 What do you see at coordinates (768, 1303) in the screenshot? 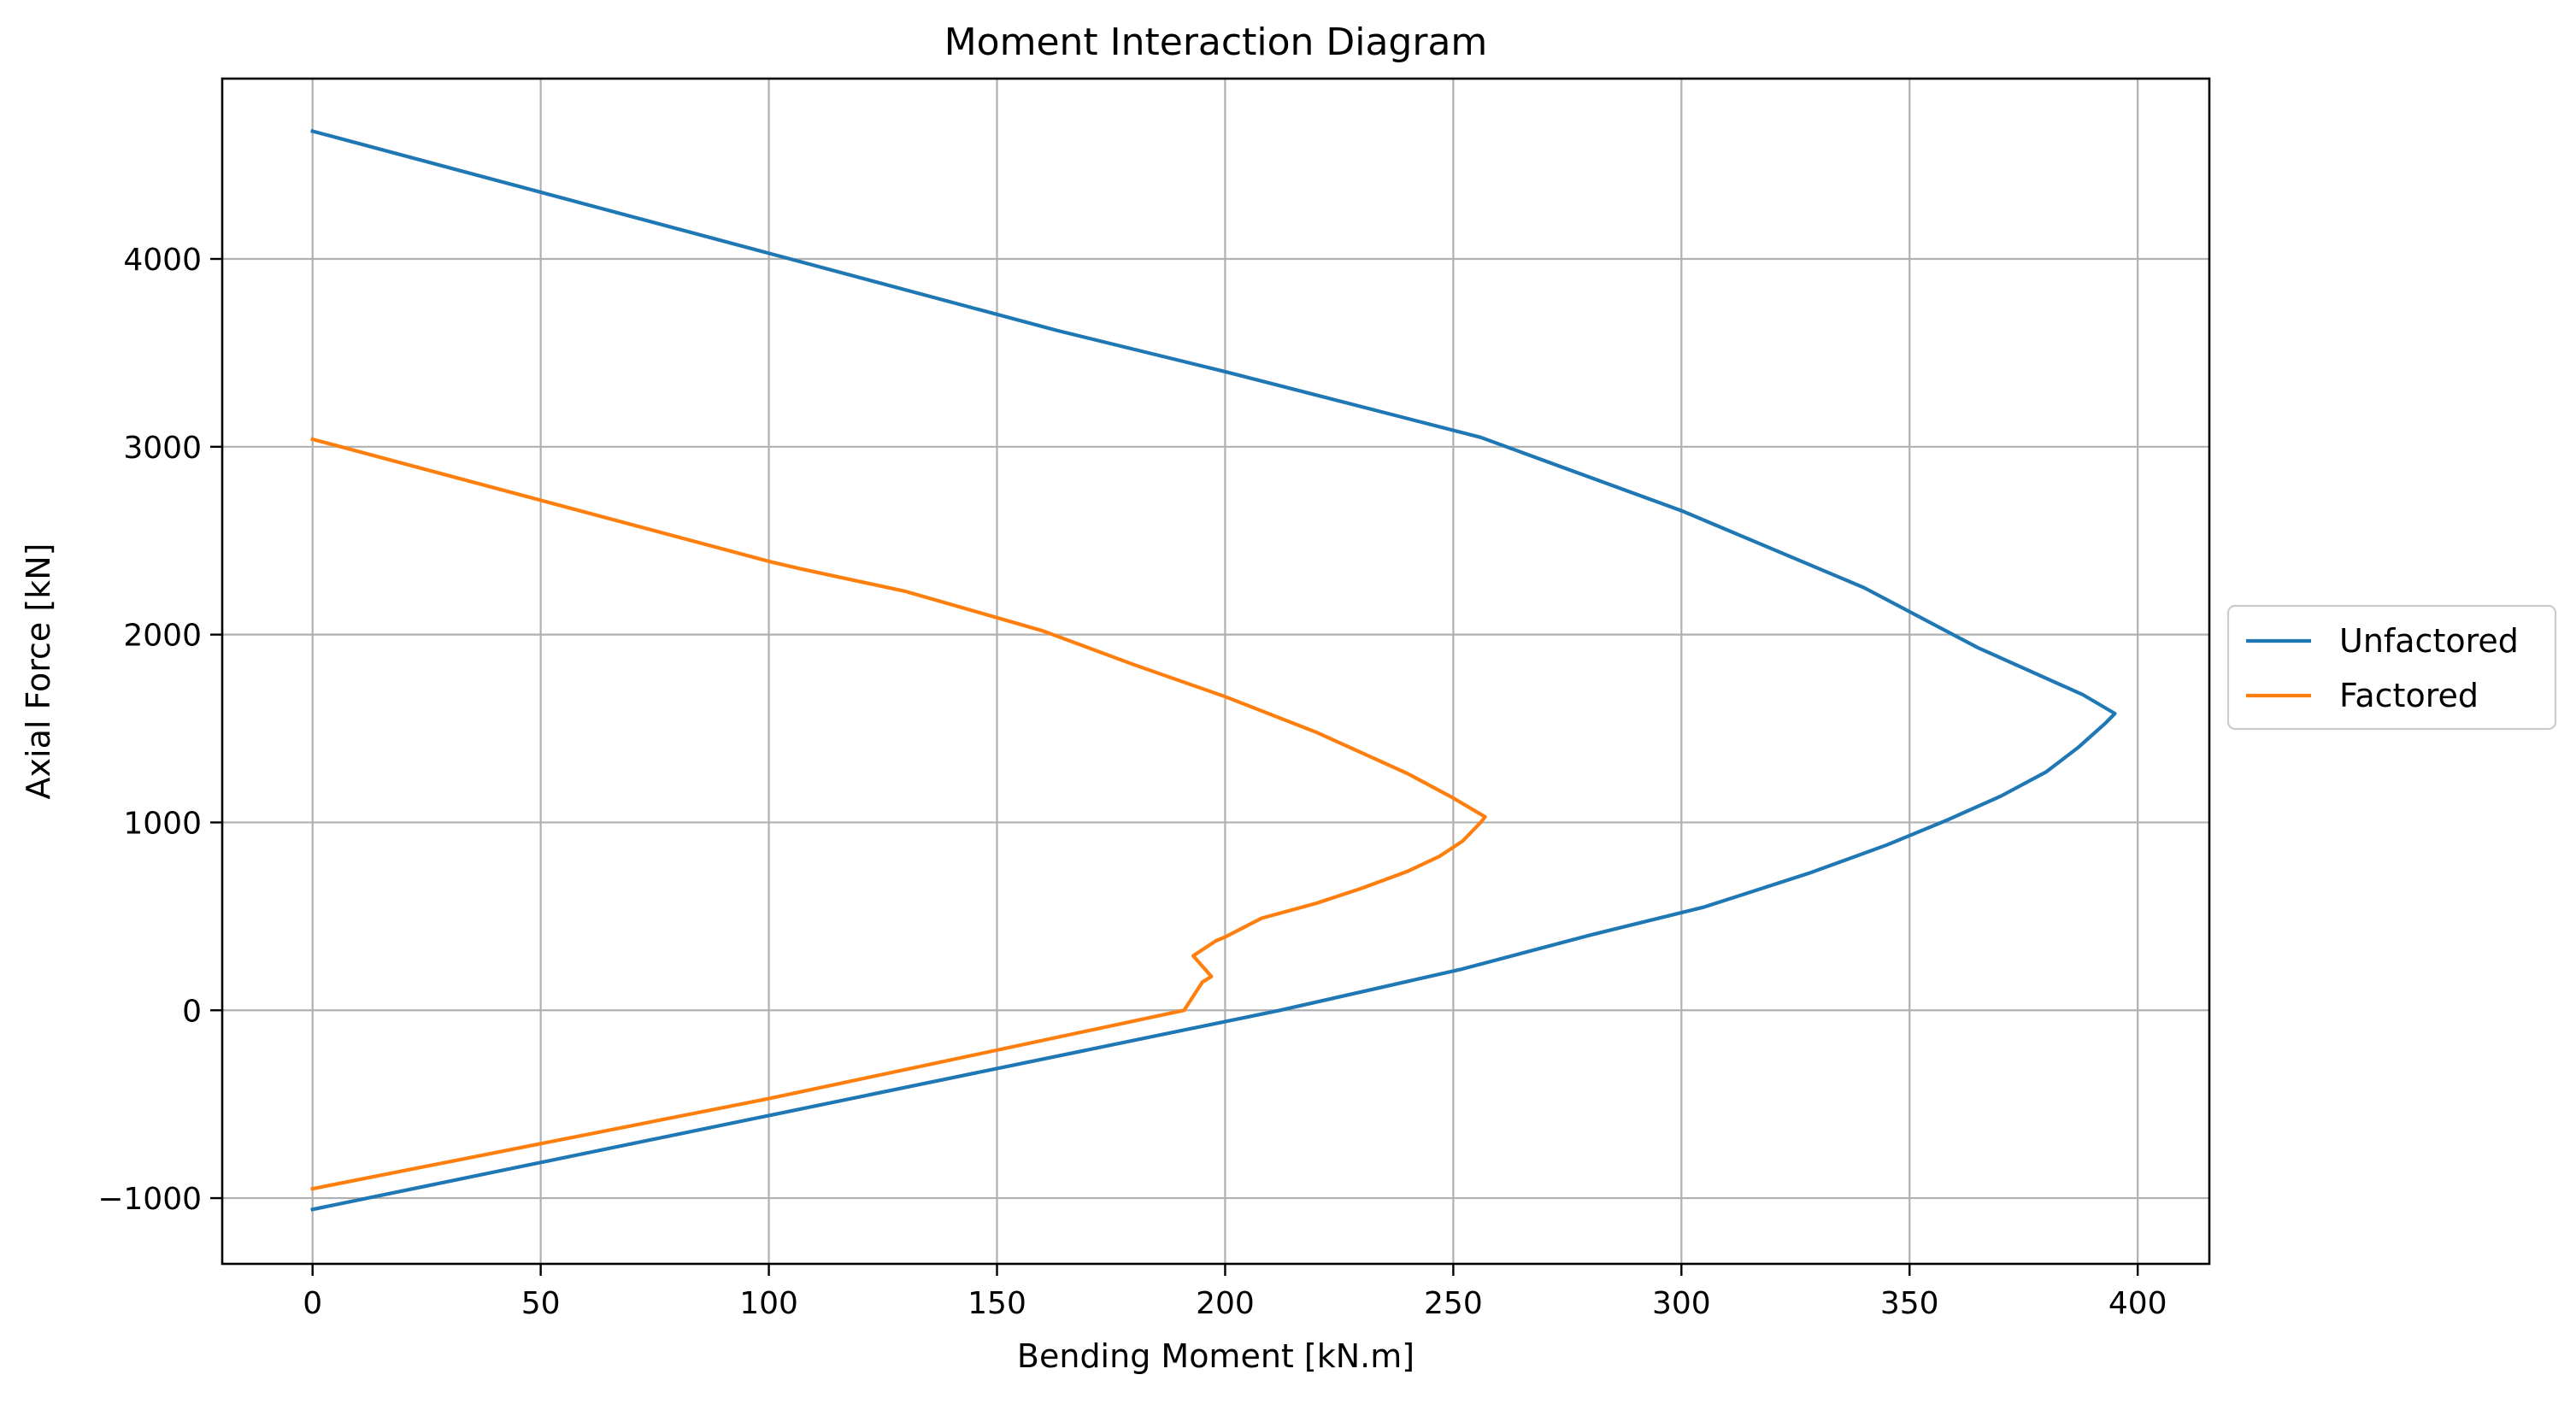
I see `x-tick-label: 100` at bounding box center [768, 1303].